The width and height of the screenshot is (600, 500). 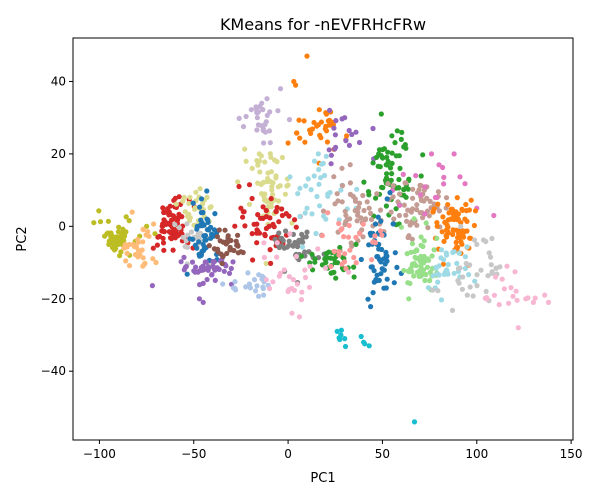 I want to click on y-tick-label: −20, so click(x=53, y=299).